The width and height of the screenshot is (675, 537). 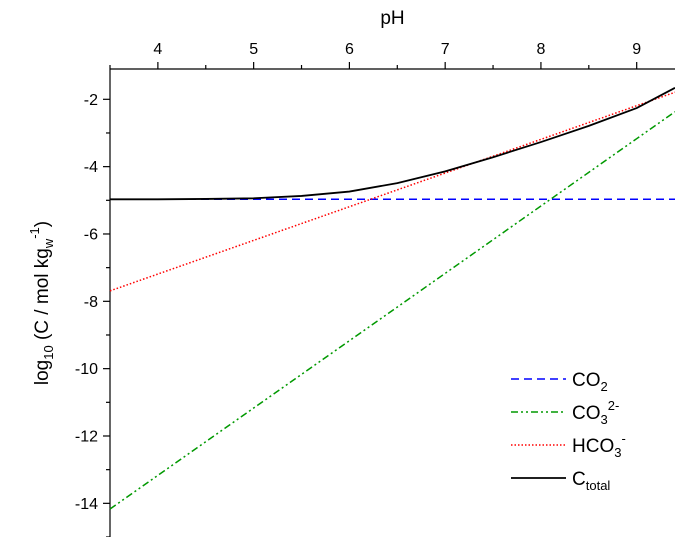 I want to click on y-axis-title-prefix-sub: 10, so click(x=48, y=352).